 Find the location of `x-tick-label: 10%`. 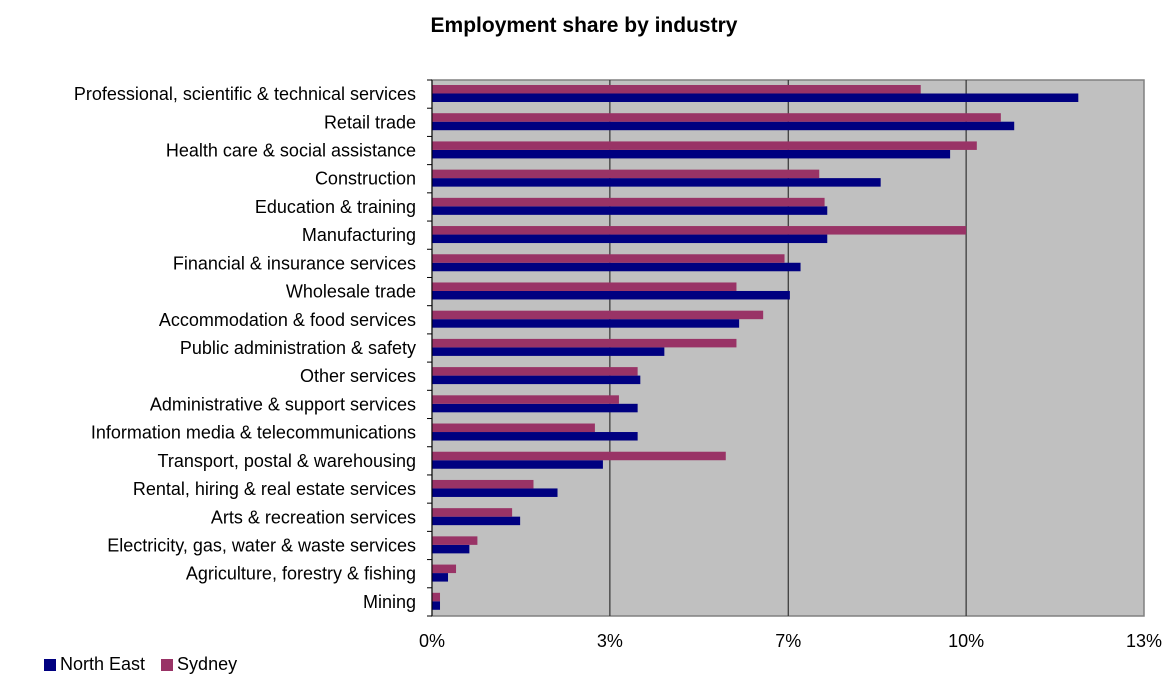

x-tick-label: 10% is located at coordinates (966, 641).